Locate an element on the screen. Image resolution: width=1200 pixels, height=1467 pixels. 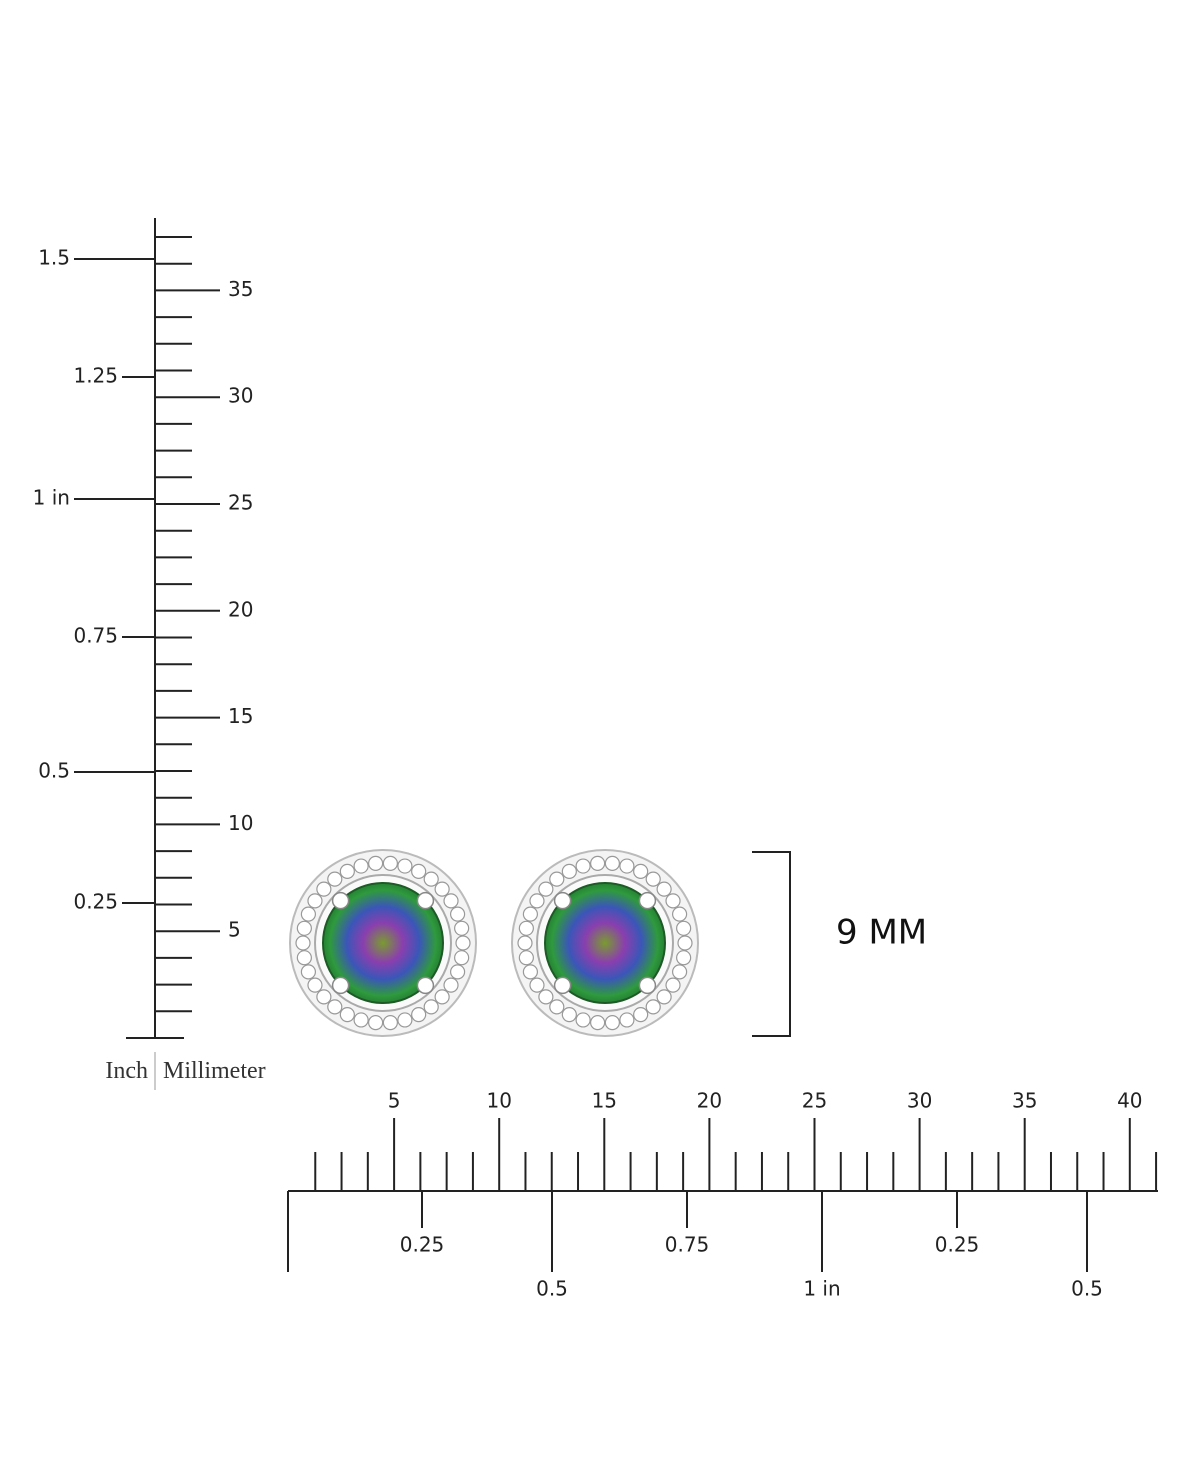
tick-label: 30 is located at coordinates (240, 396).